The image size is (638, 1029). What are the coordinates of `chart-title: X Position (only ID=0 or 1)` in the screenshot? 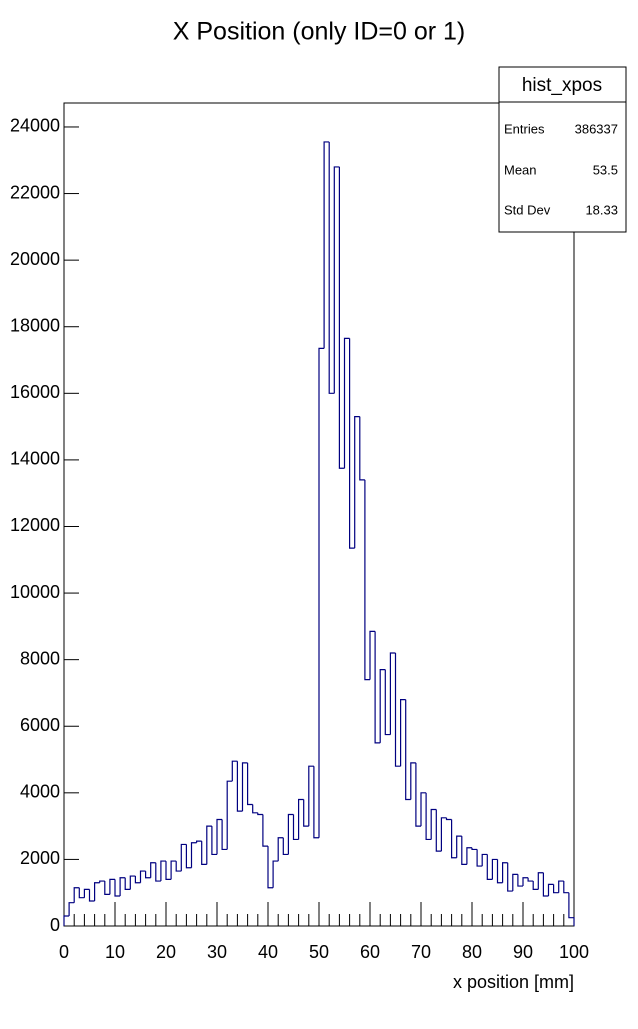 It's located at (319, 32).